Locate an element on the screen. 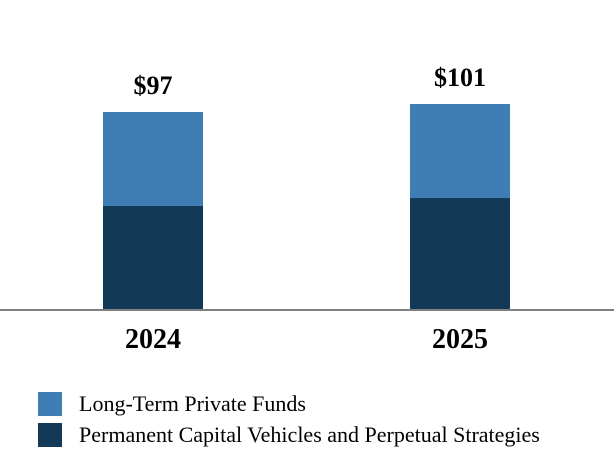  x-axis-label-2024: 2024 is located at coordinates (153, 339).